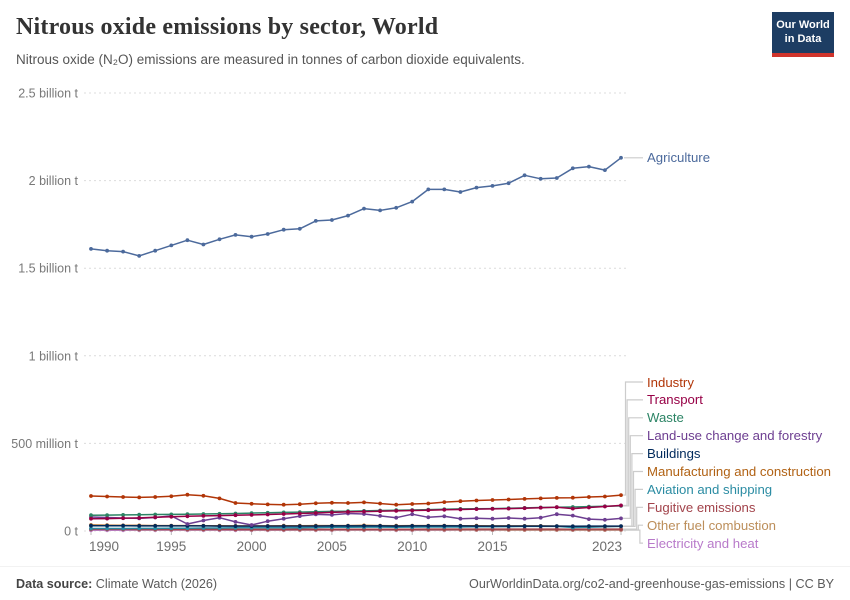 This screenshot has width=850, height=600. Describe the element at coordinates (679, 158) in the screenshot. I see `legend-item-agriculture: Agriculture` at that location.